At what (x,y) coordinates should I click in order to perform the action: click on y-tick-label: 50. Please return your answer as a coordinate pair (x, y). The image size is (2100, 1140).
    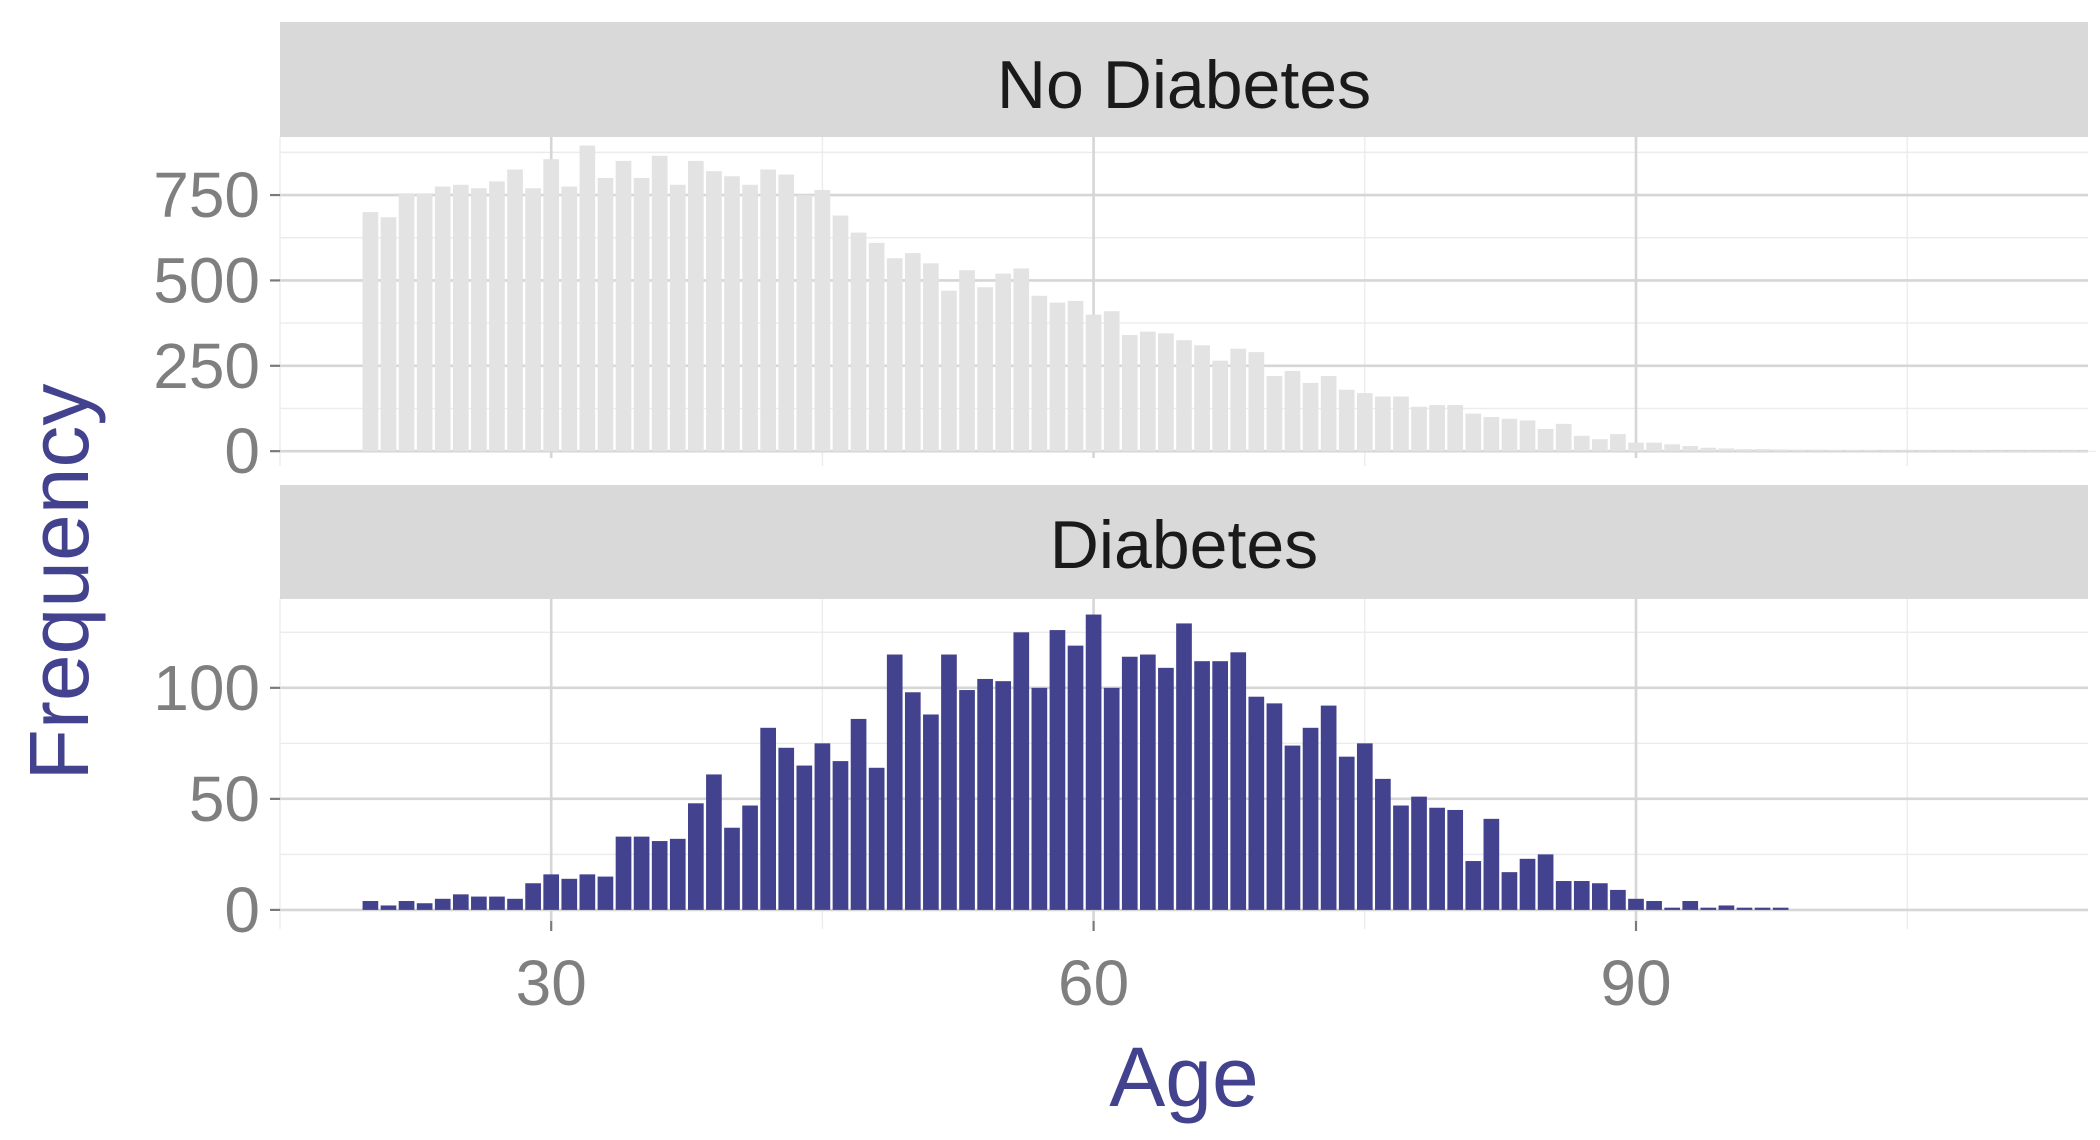
    Looking at the image, I should click on (224, 799).